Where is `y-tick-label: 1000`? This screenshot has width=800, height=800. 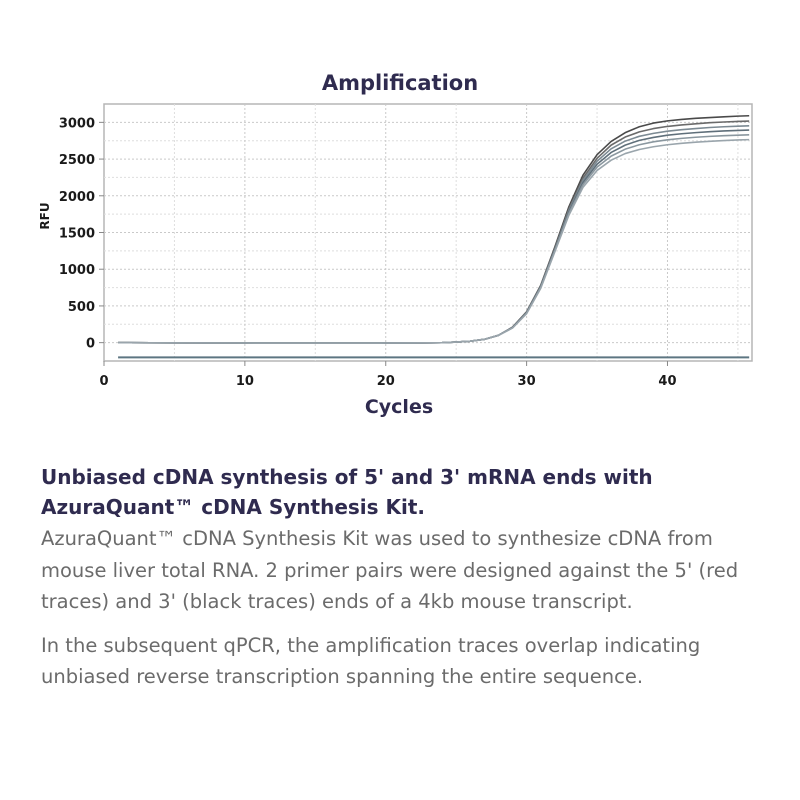
y-tick-label: 1000 is located at coordinates (77, 270).